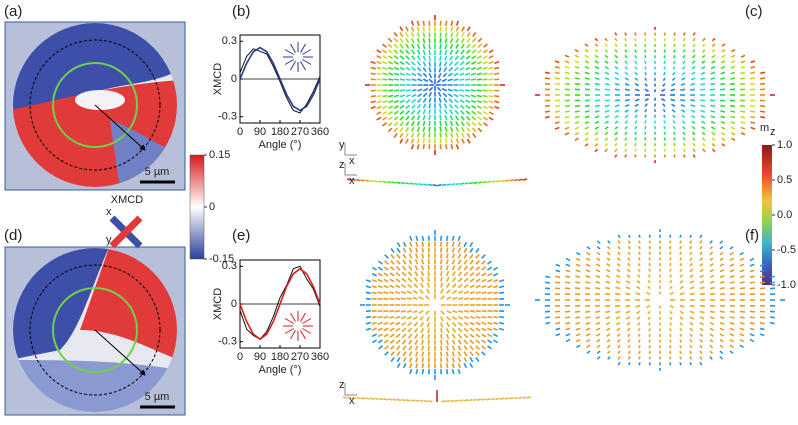 The height and width of the screenshot is (425, 798). What do you see at coordinates (229, 266) in the screenshot?
I see `y-tick-label: 0.3` at bounding box center [229, 266].